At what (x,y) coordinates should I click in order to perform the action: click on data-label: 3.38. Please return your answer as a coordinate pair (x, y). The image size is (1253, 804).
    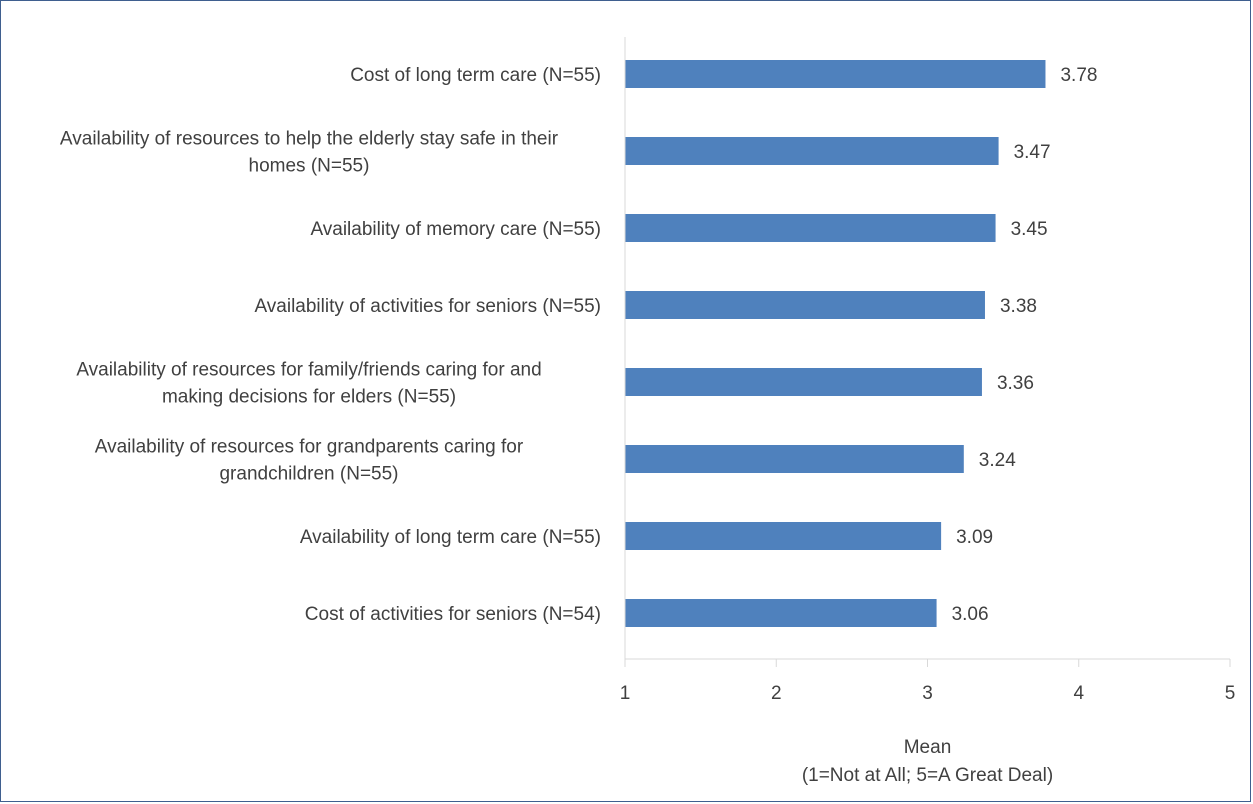
    Looking at the image, I should click on (1018, 306).